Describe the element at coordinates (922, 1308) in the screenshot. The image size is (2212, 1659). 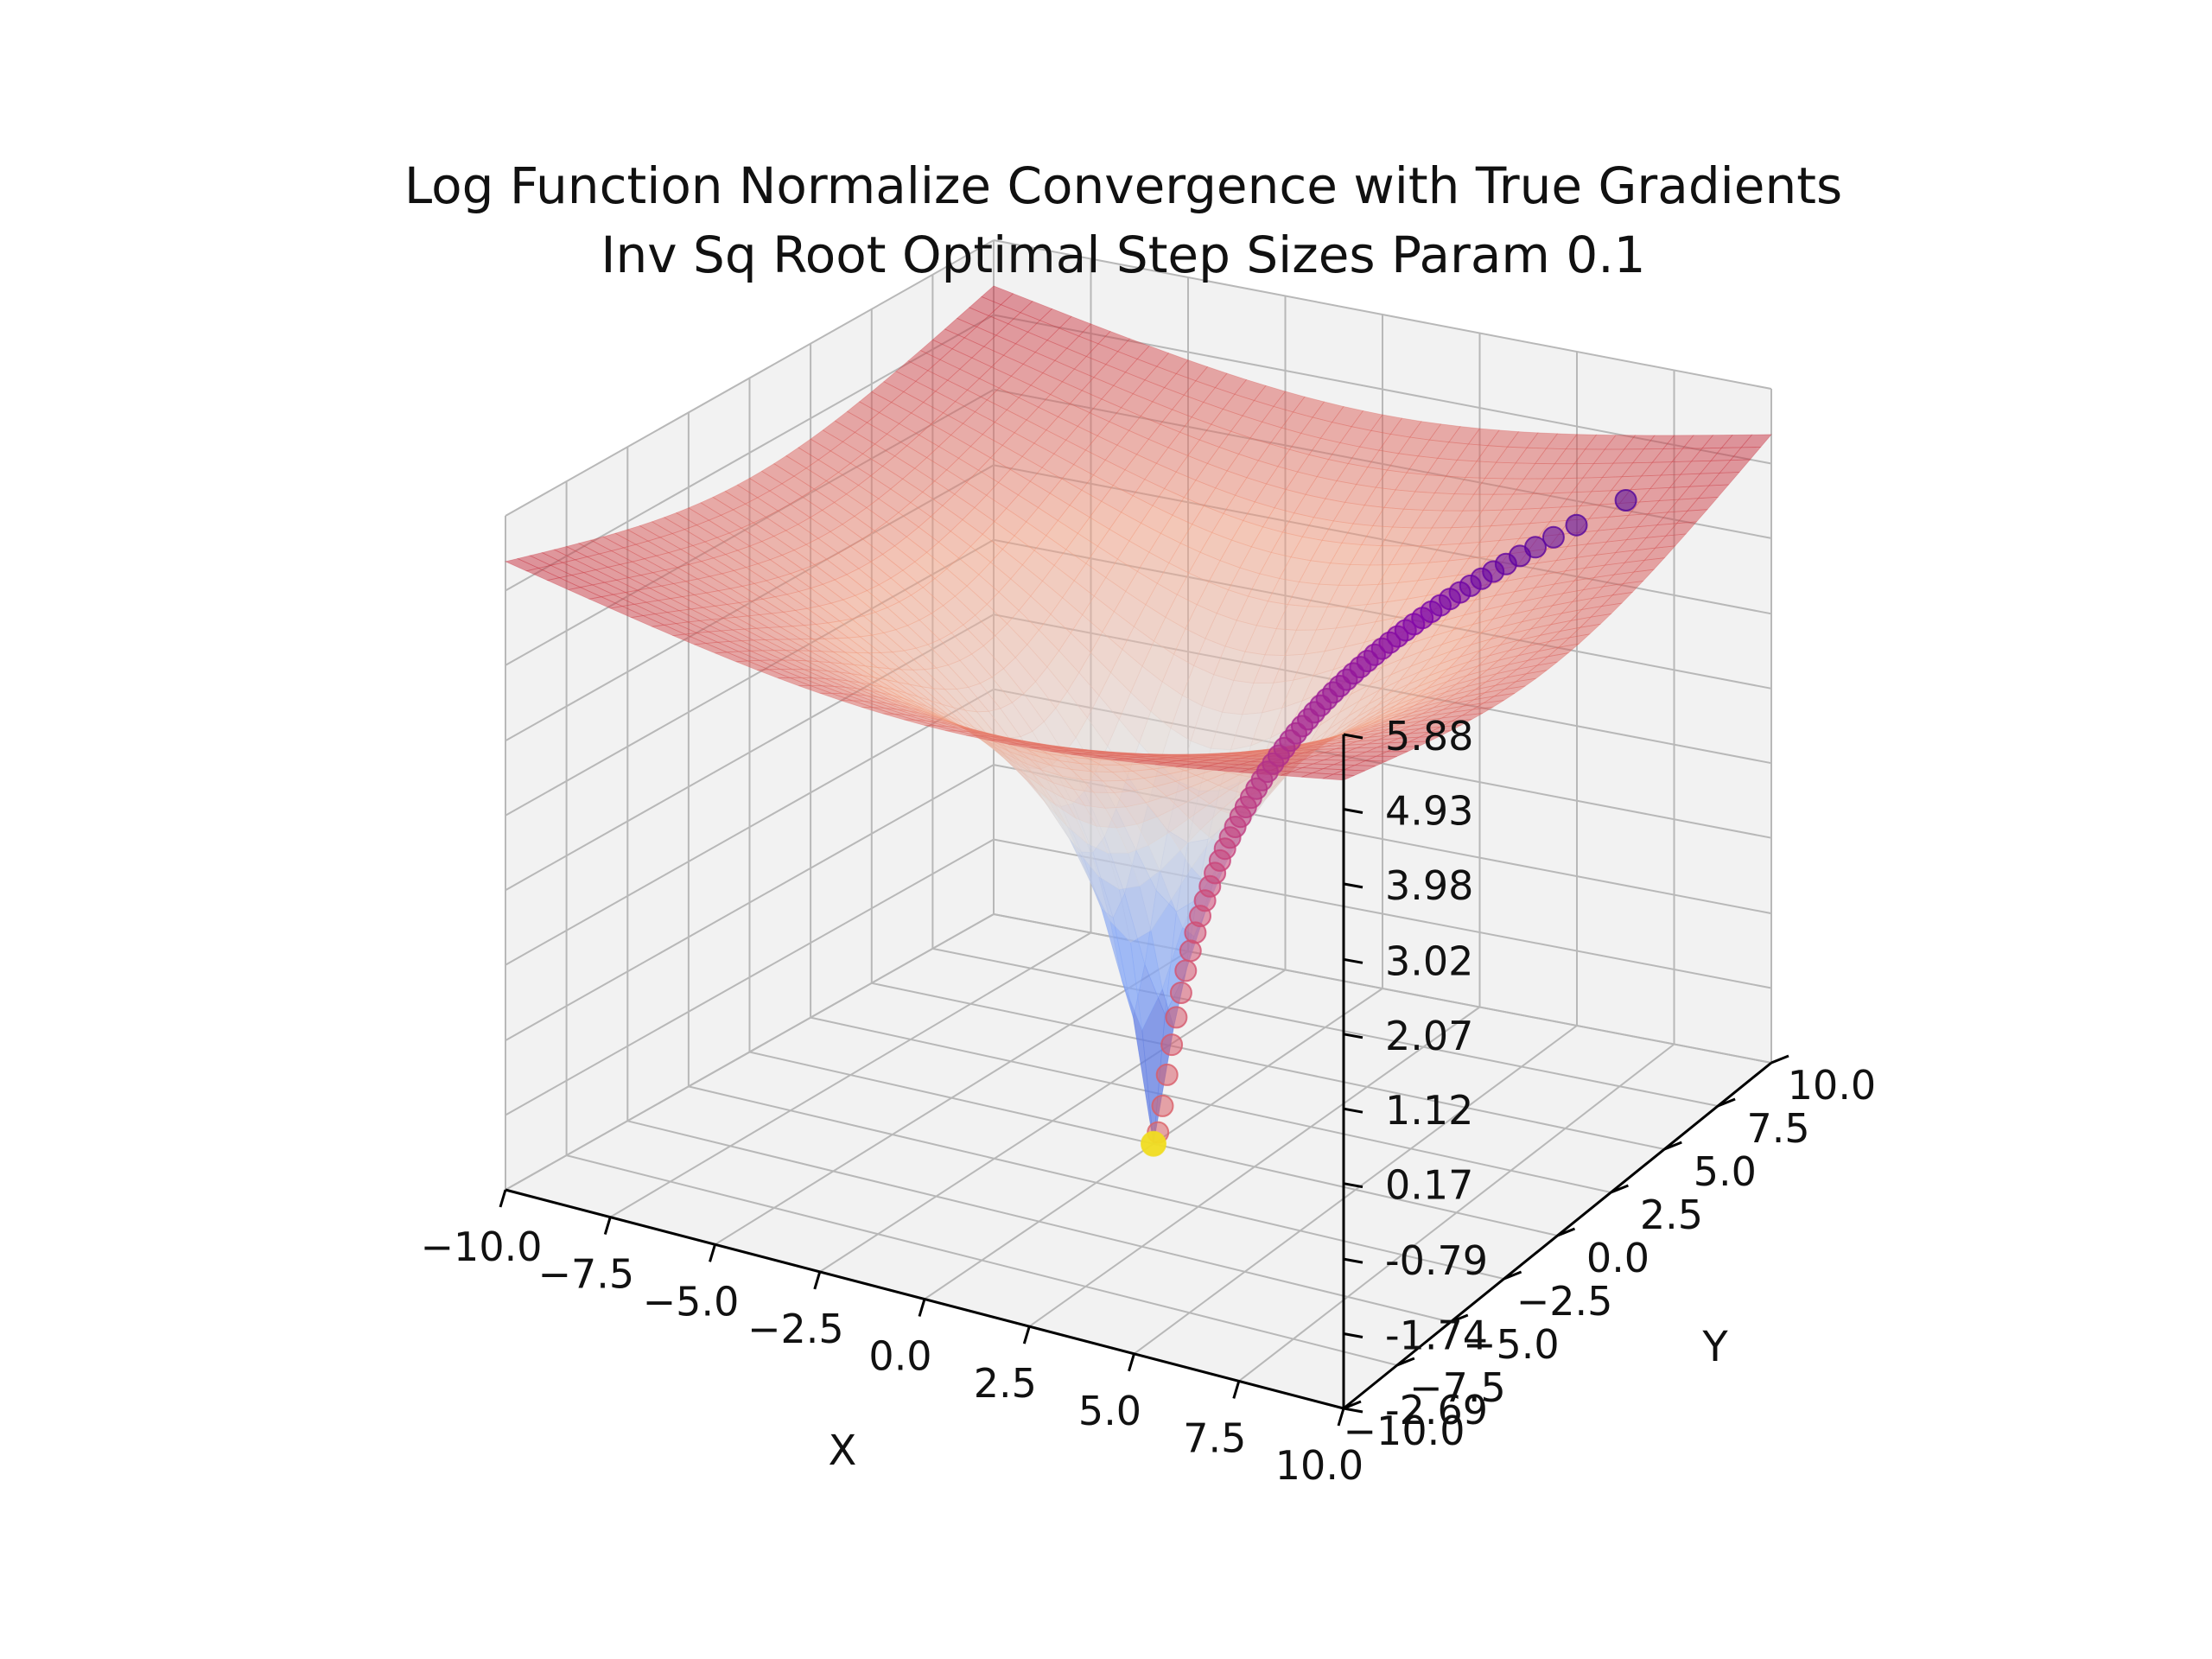
I see `x-tick-mark` at that location.